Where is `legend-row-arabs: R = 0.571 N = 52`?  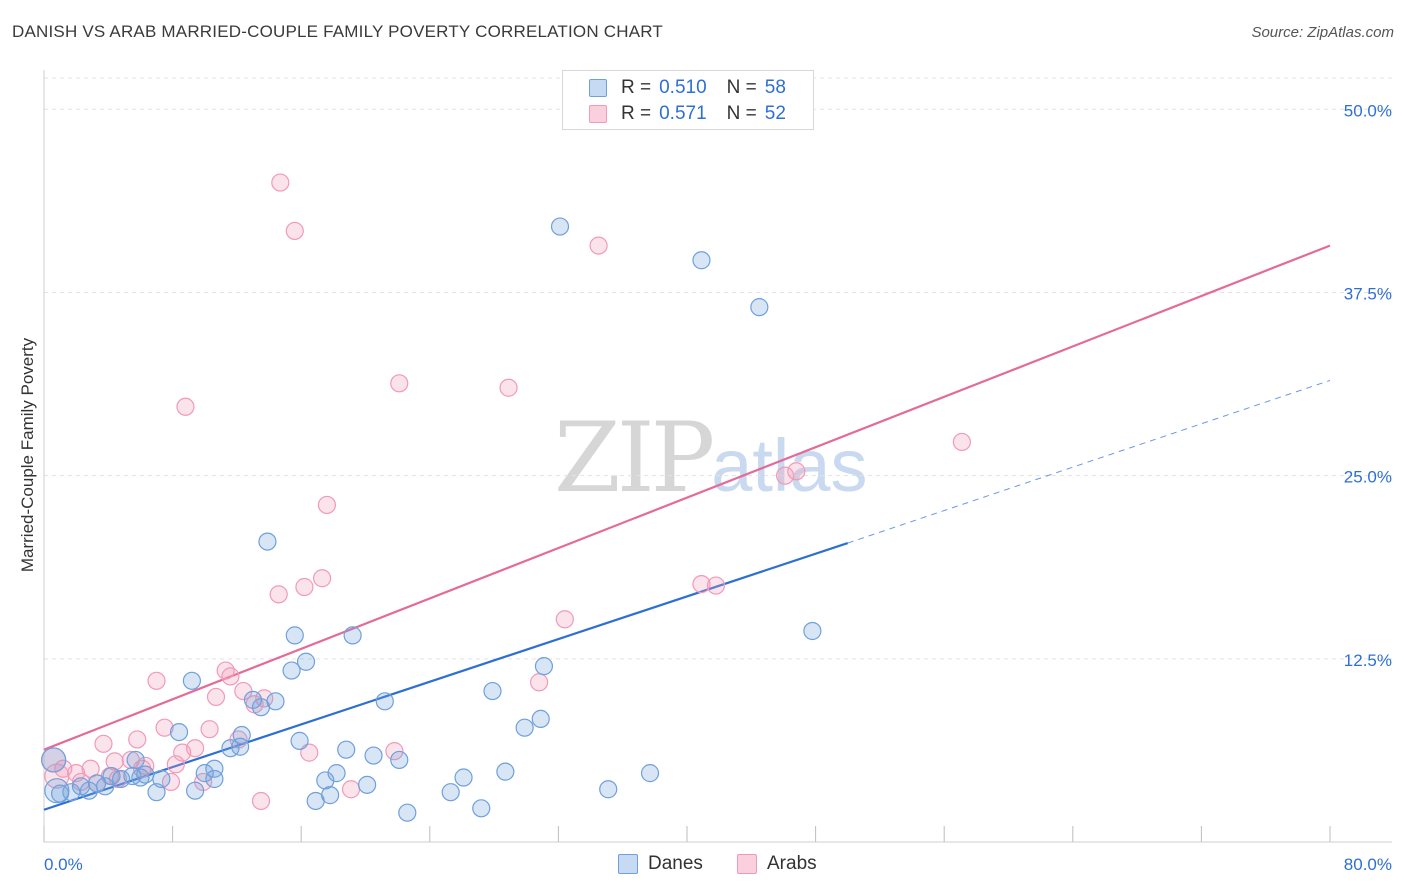 legend-row-arabs: R = 0.571 N = 52 is located at coordinates (687, 114).